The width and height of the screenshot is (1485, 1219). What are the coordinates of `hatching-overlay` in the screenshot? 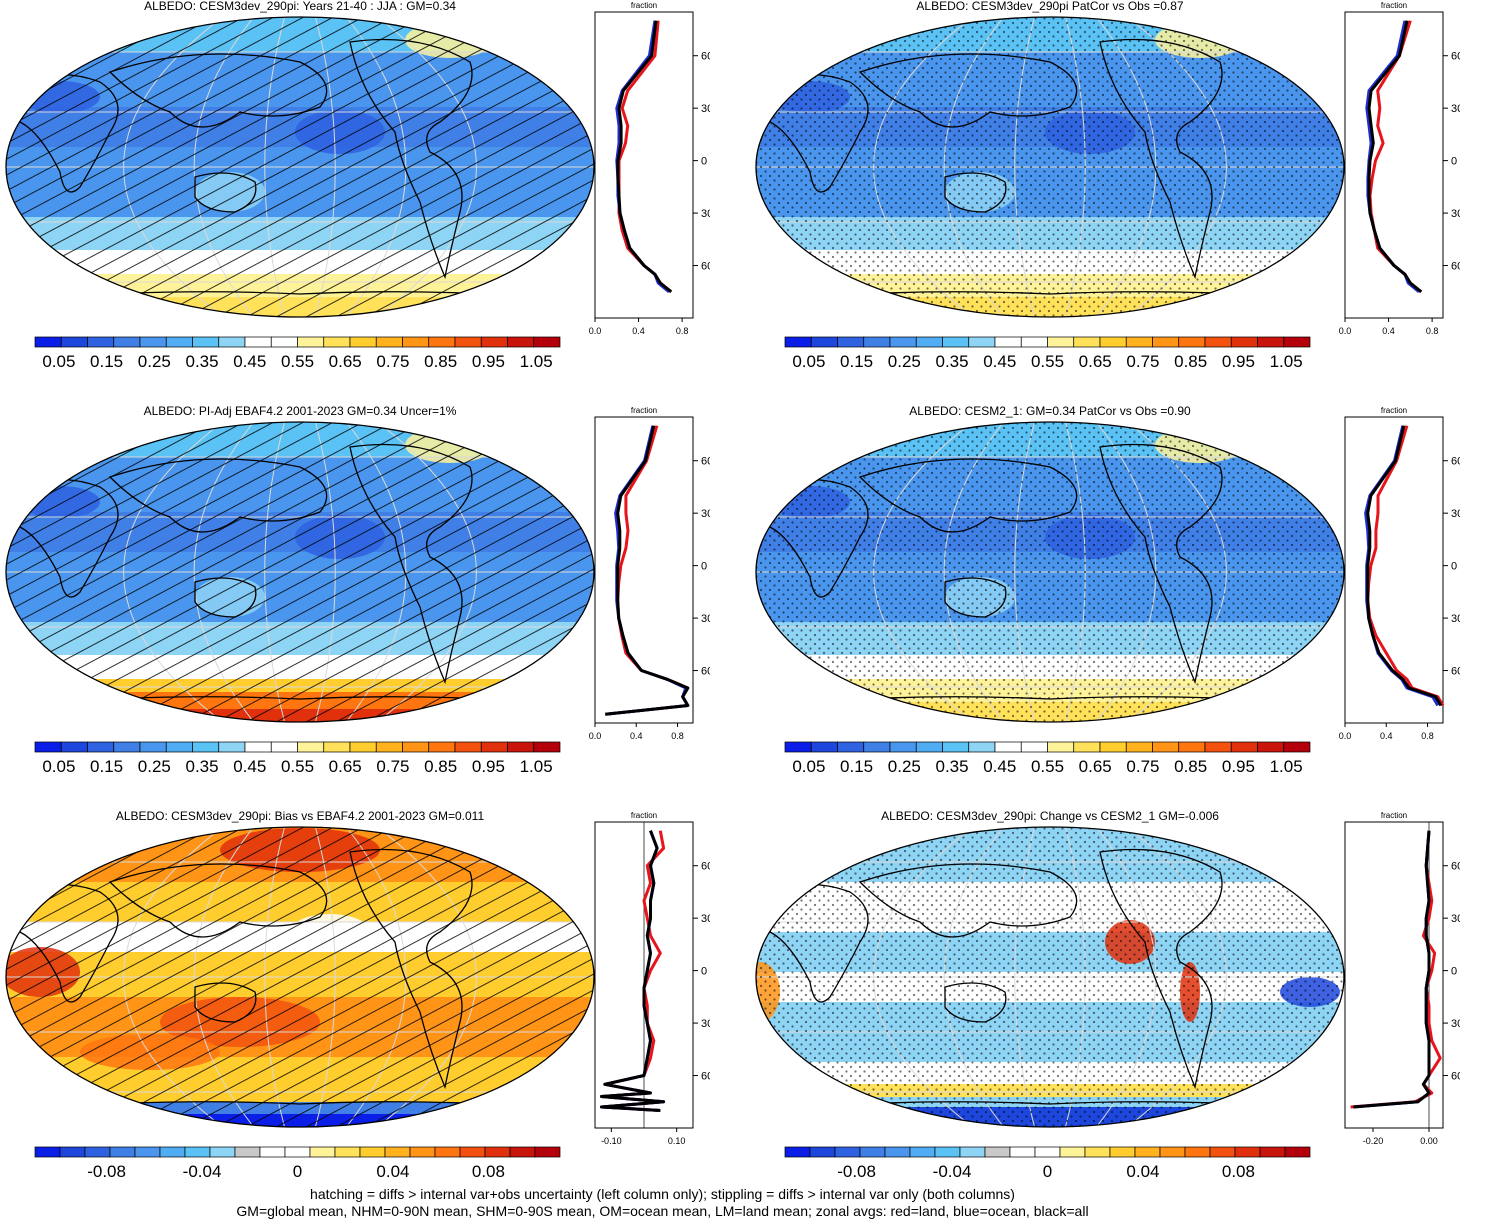 It's located at (300, 167).